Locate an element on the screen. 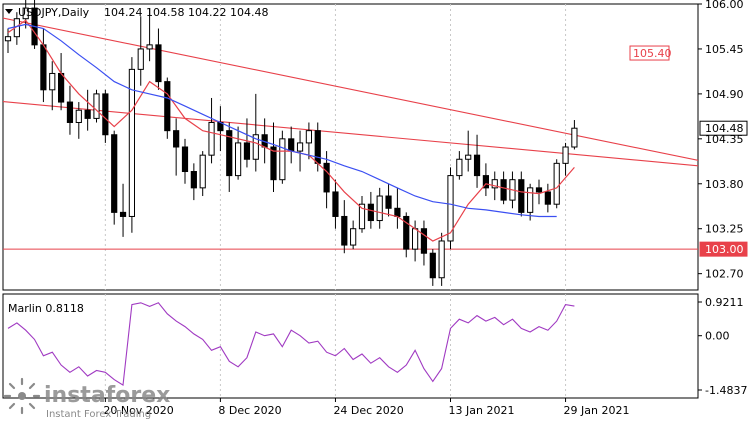 This screenshot has width=756, height=426. y-tick-label: 104.90 is located at coordinates (724, 94).